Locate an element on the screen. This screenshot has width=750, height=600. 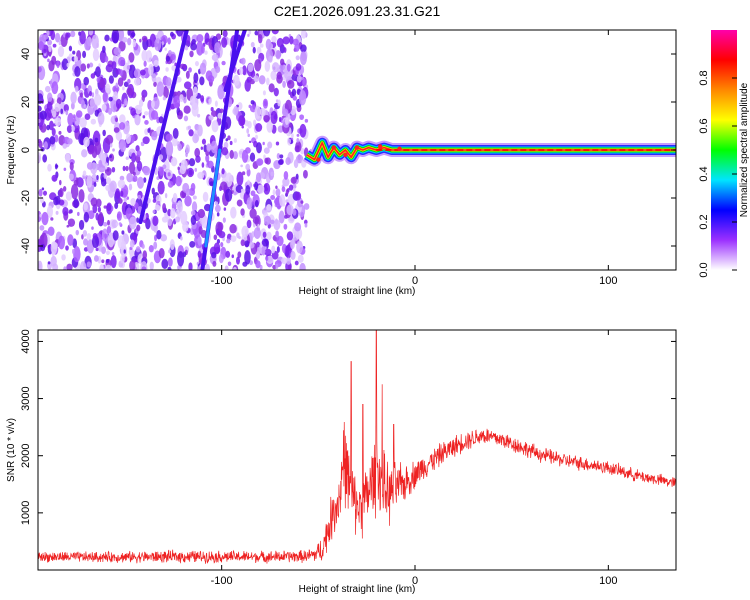
x-tick-label: -100 is located at coordinates (222, 581).